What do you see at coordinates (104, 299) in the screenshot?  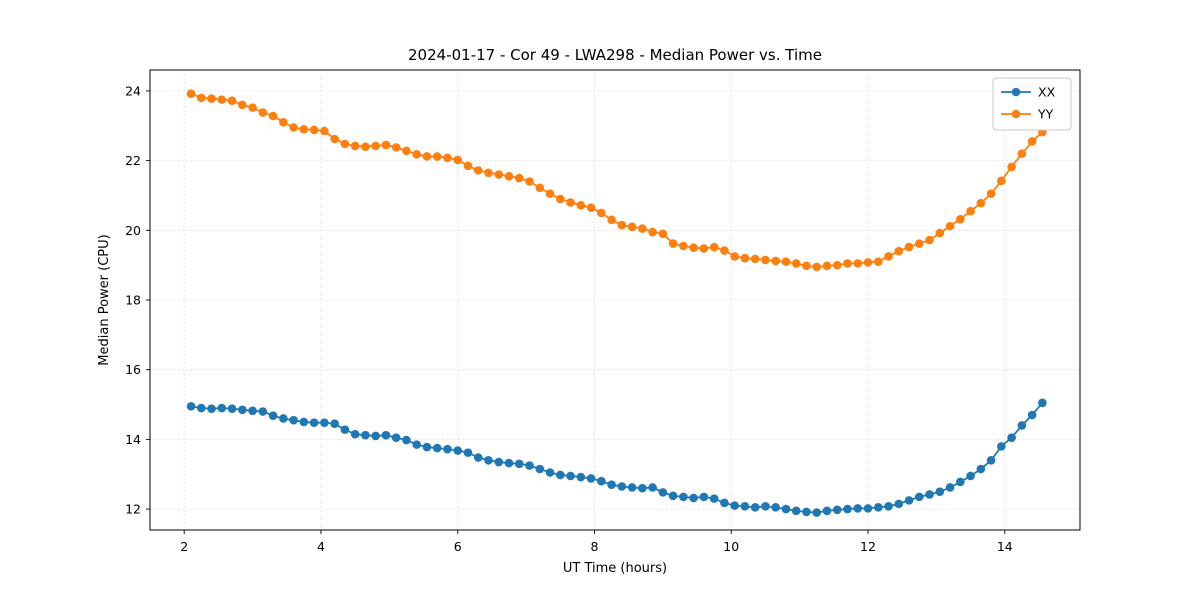 I see `y-axis-label: Median Power (CPU)` at bounding box center [104, 299].